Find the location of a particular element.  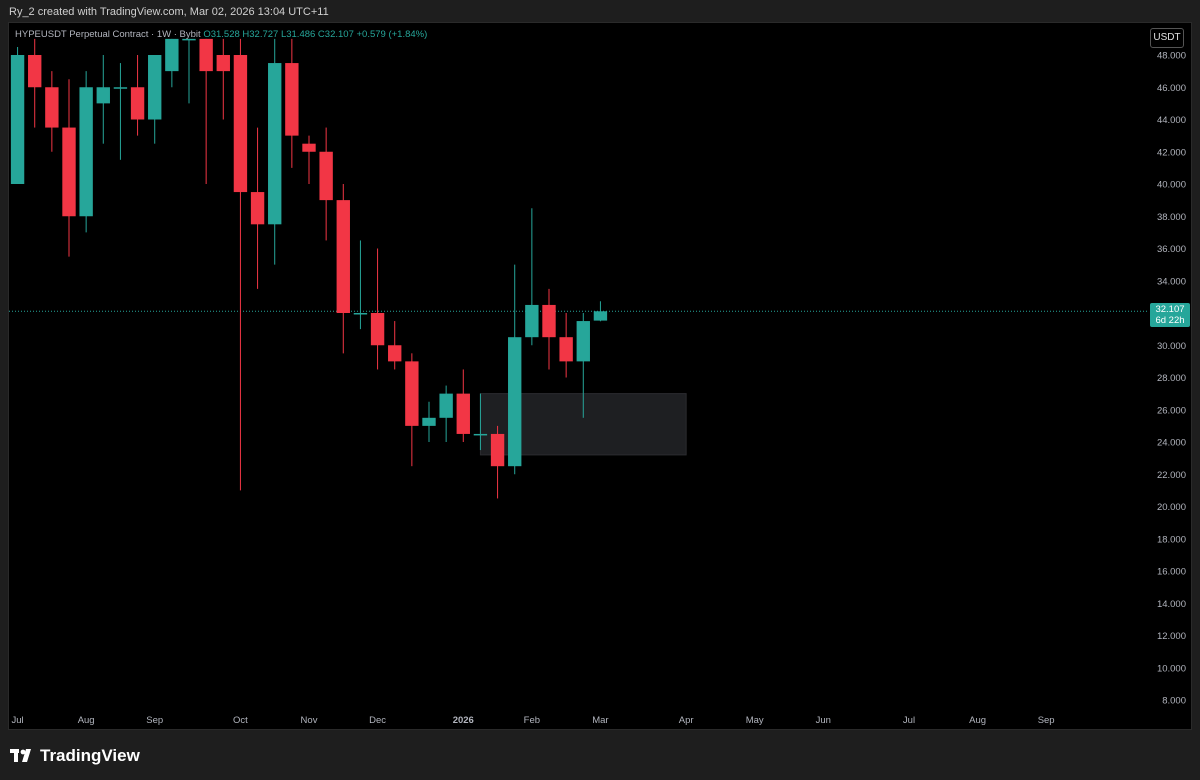

tradingview-logo: TradingView is located at coordinates (75, 756).